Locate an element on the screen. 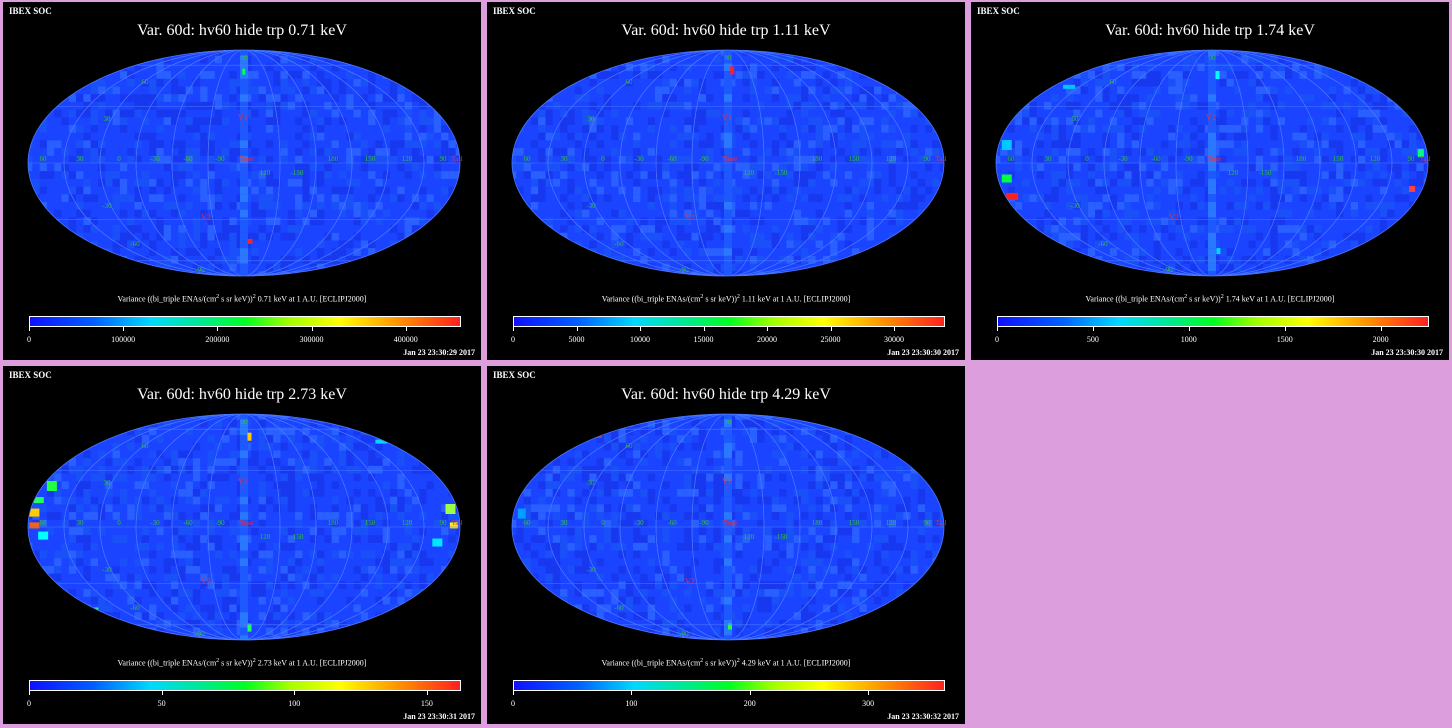 The width and height of the screenshot is (1452, 728). colorbar-tick-label: 20000 is located at coordinates (767, 339).